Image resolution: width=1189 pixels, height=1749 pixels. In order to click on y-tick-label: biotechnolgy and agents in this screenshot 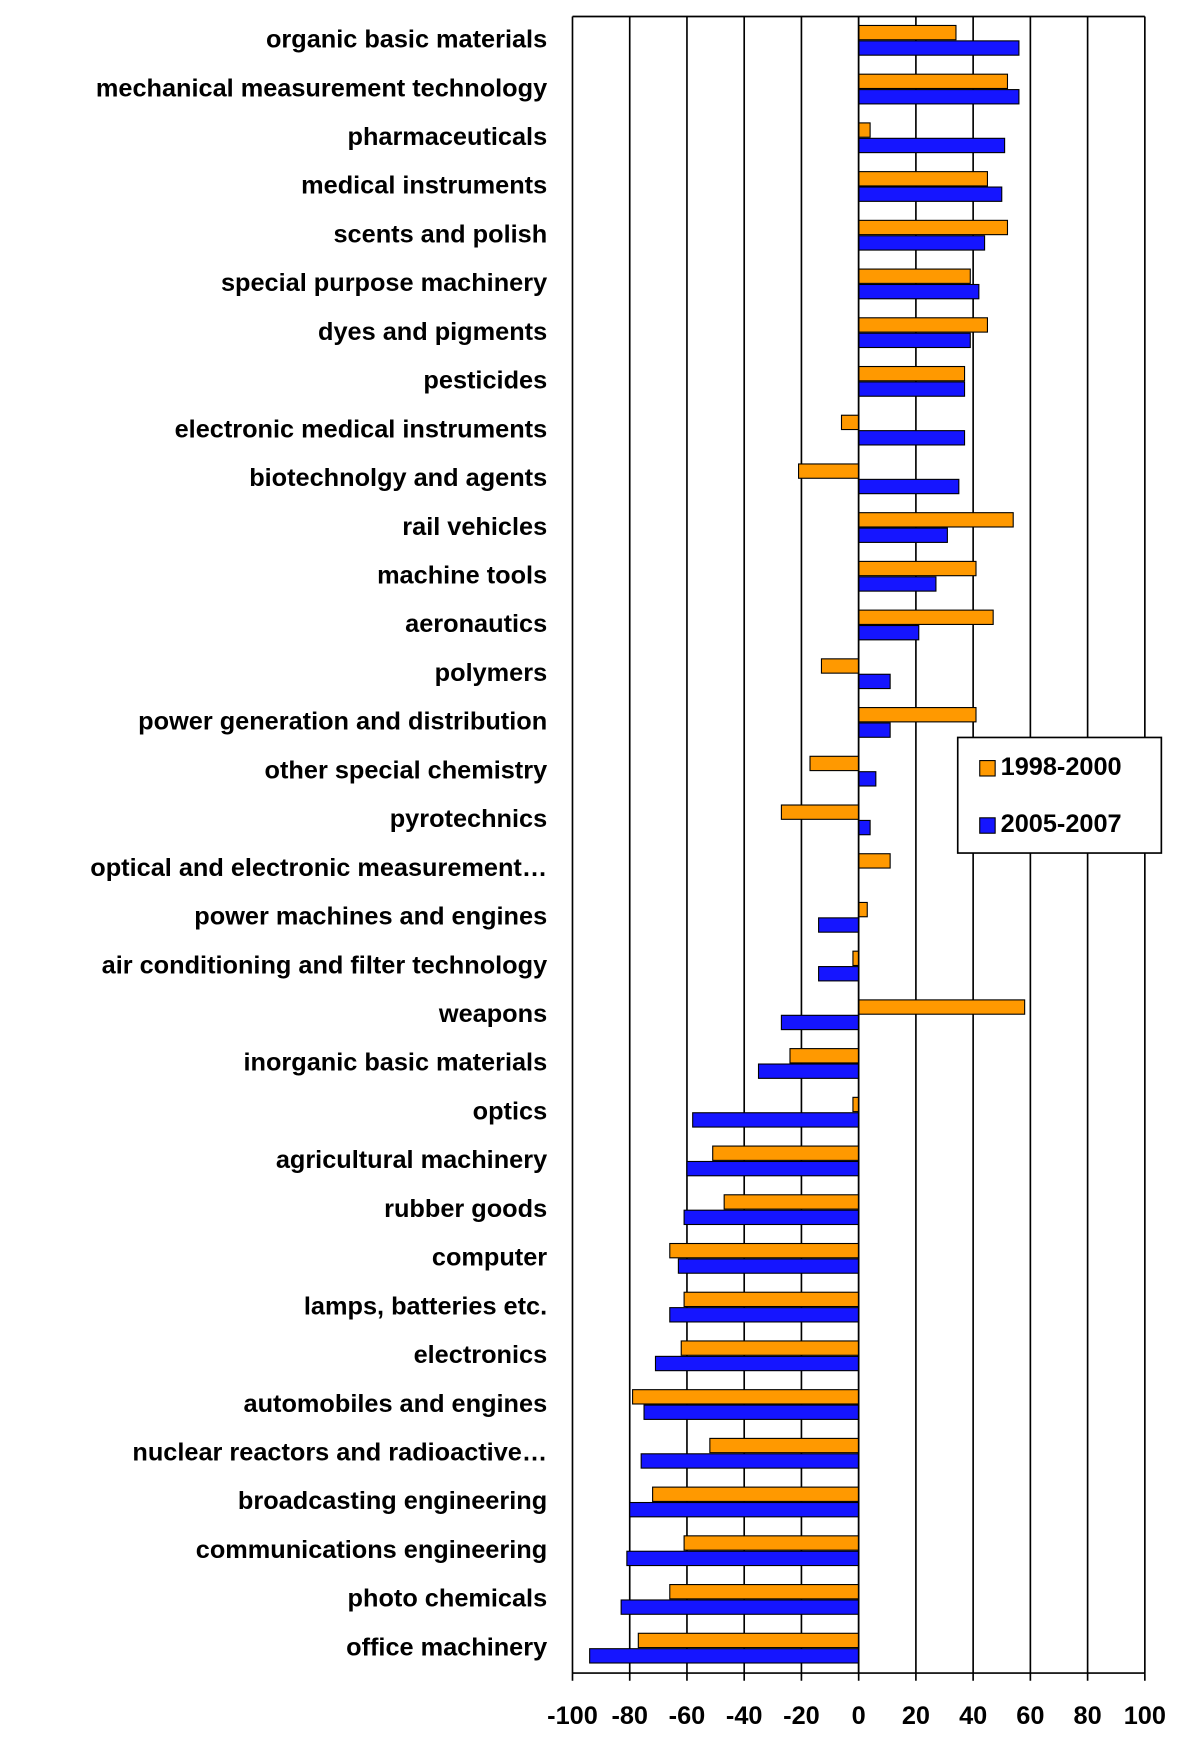, I will do `click(398, 478)`.